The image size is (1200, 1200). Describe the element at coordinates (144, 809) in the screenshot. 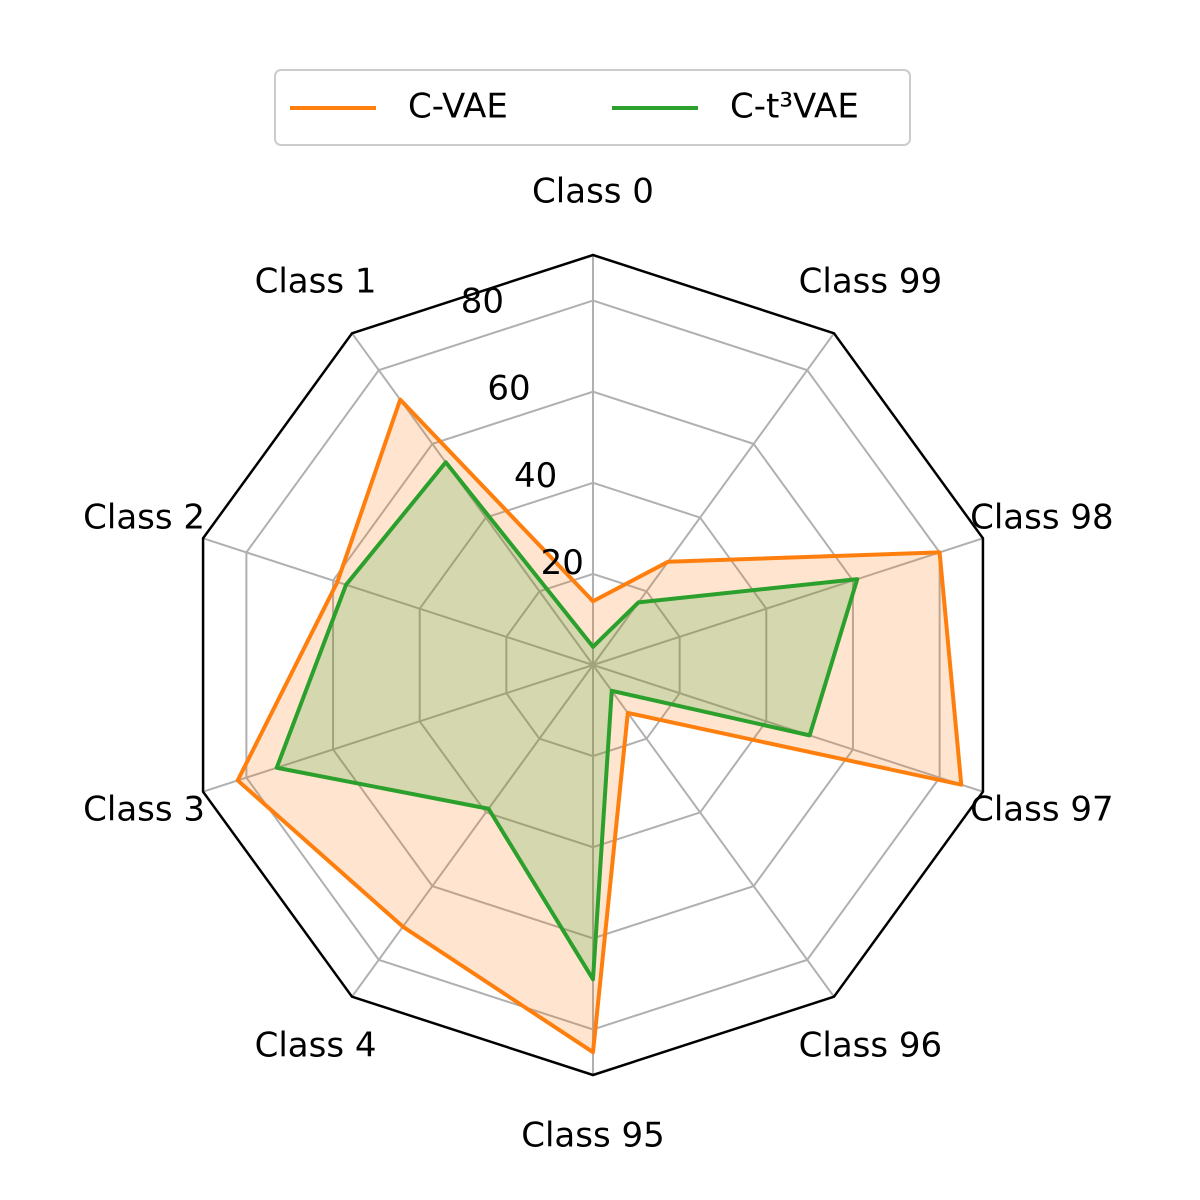

I see `category-label: Class 3` at that location.